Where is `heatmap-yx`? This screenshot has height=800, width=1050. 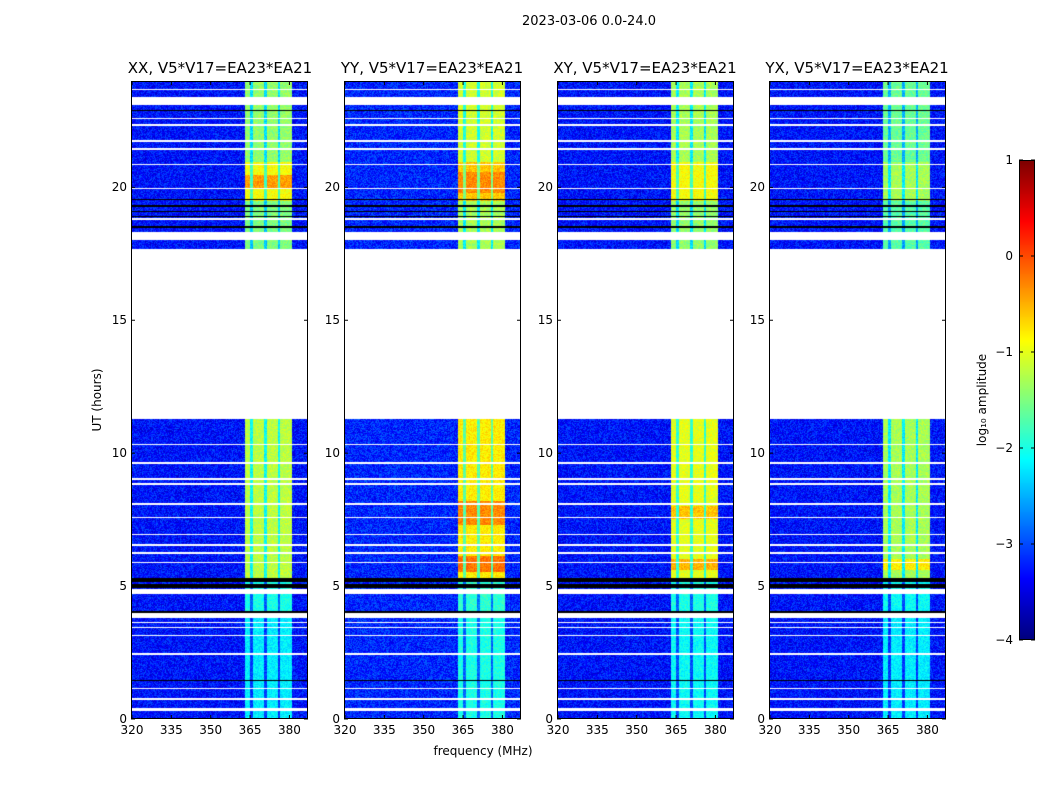
heatmap-yx is located at coordinates (857, 400).